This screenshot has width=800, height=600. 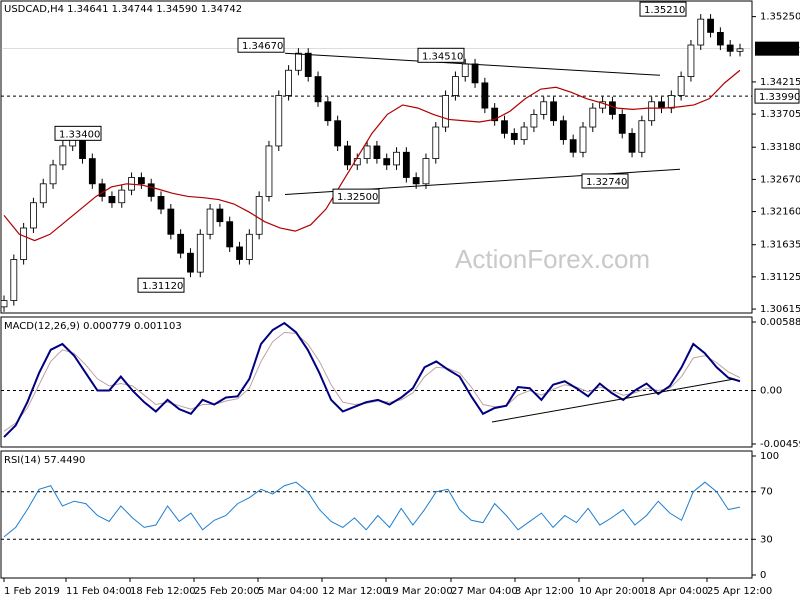 I want to click on resistance-trendline, so click(x=472, y=64).